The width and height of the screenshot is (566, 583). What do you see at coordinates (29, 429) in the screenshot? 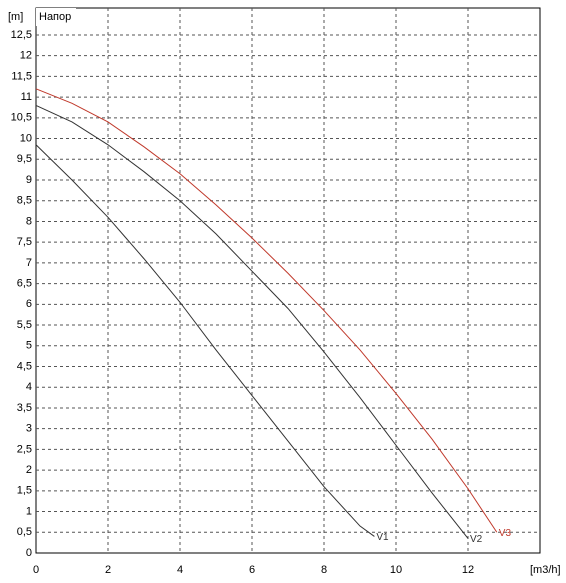
I see `y-tick-label: 3` at bounding box center [29, 429].